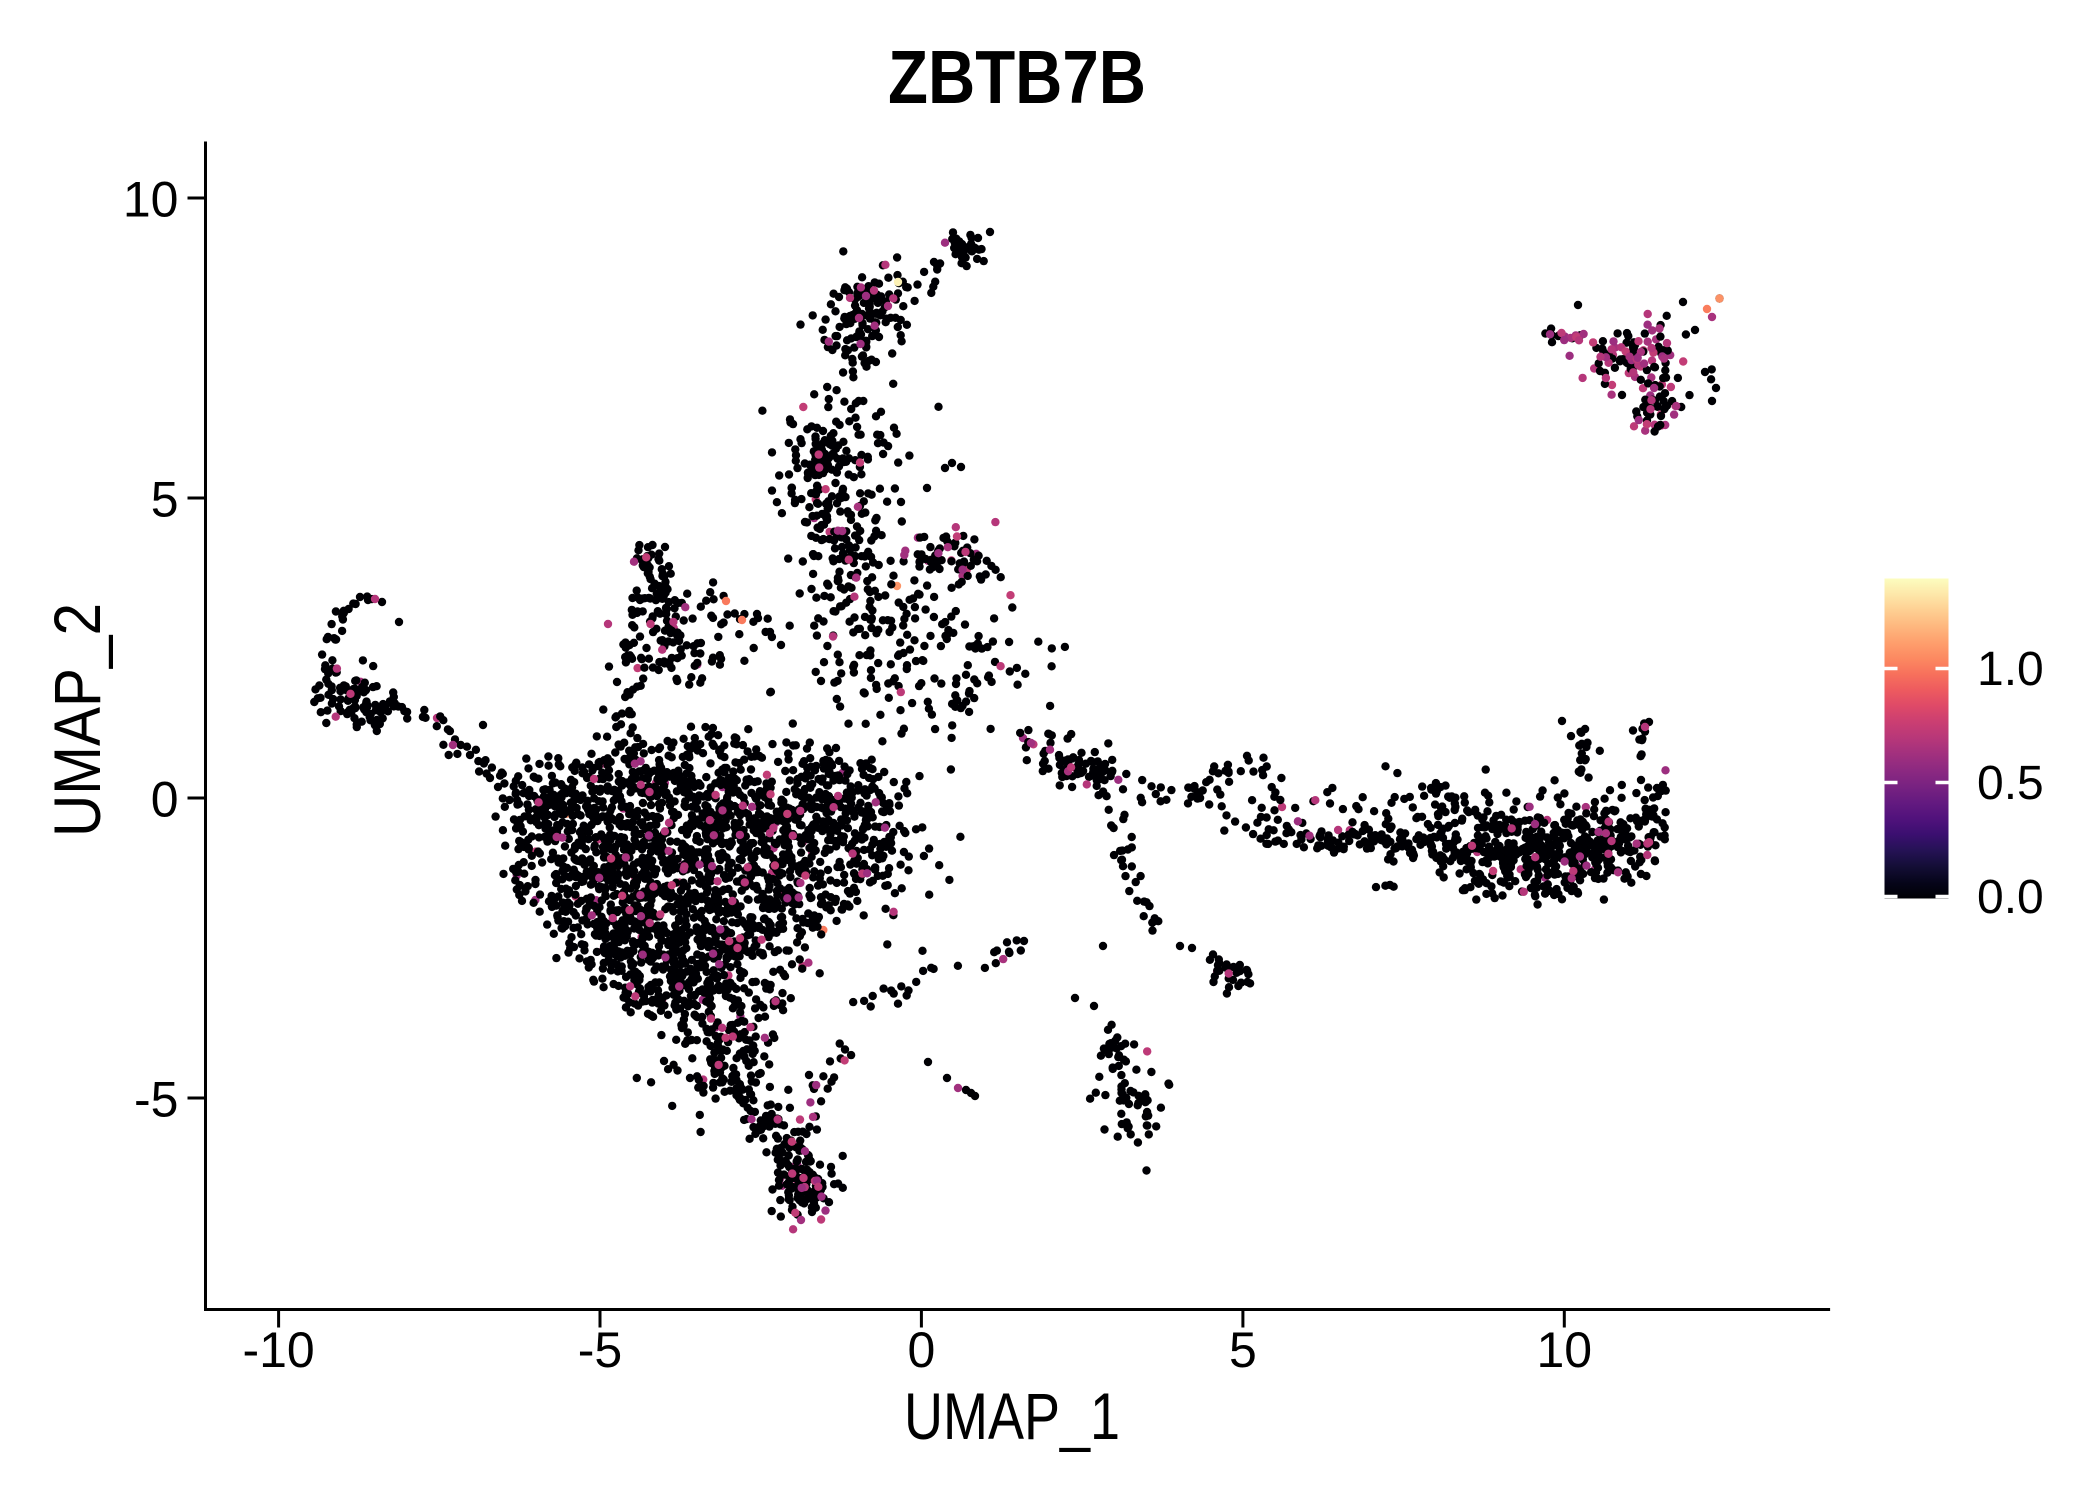 This screenshot has height=1500, width=2100. Describe the element at coordinates (278, 1350) in the screenshot. I see `svg-text: -10` at that location.